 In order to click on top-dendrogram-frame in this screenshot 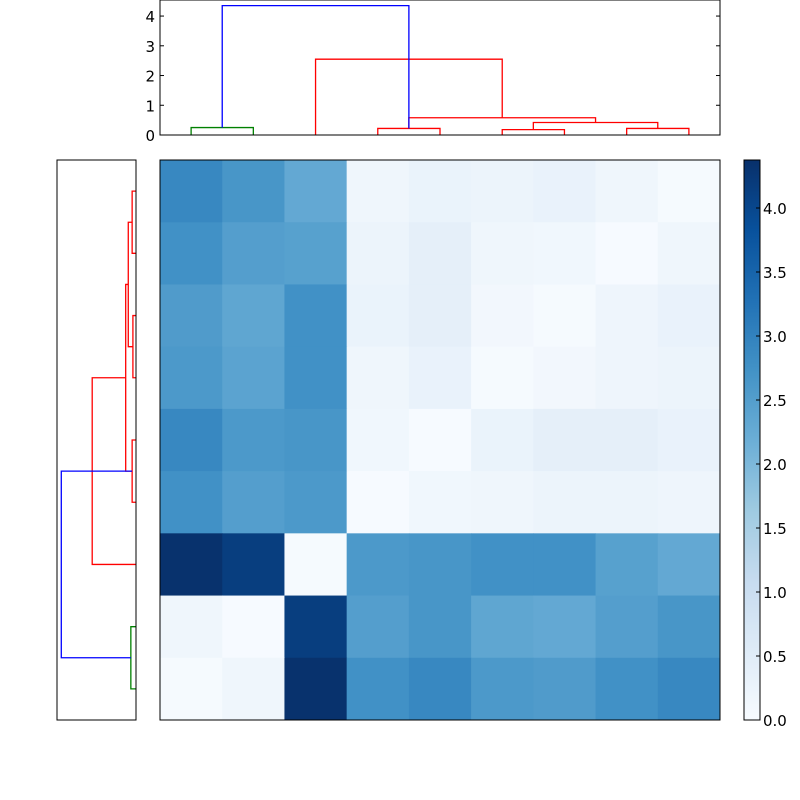, I will do `click(440, 68)`.